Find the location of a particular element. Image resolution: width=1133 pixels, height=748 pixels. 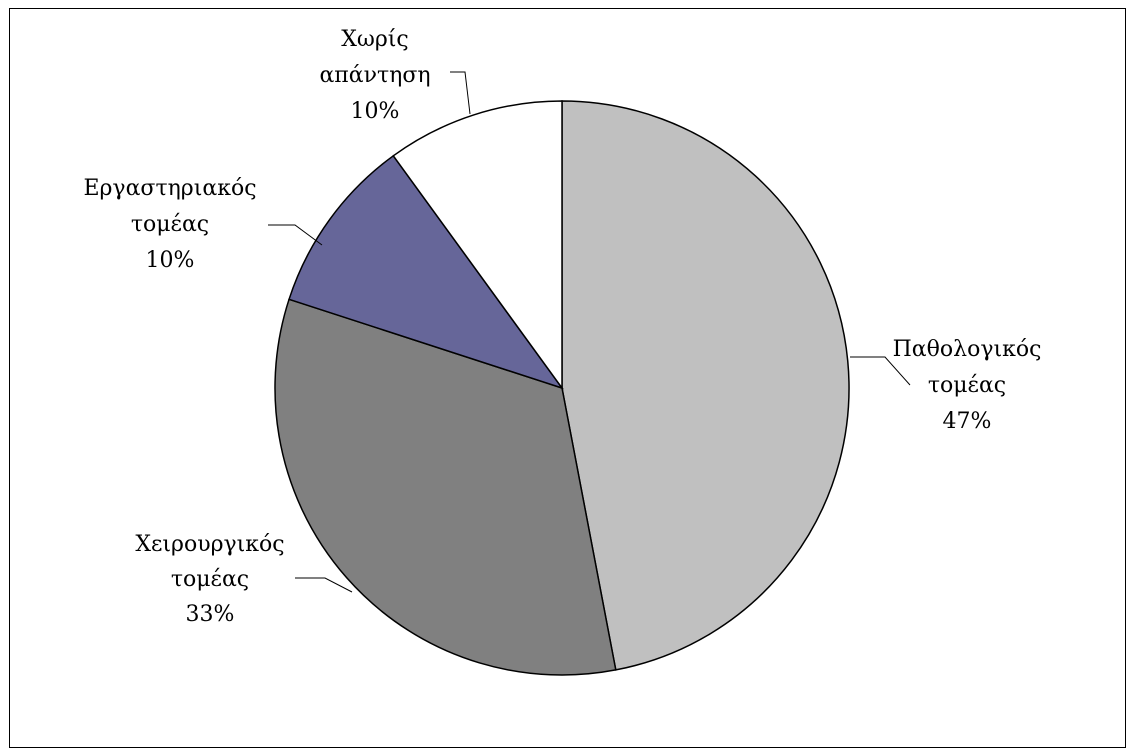

slice-label-line1: Χωρίς is located at coordinates (374, 39).